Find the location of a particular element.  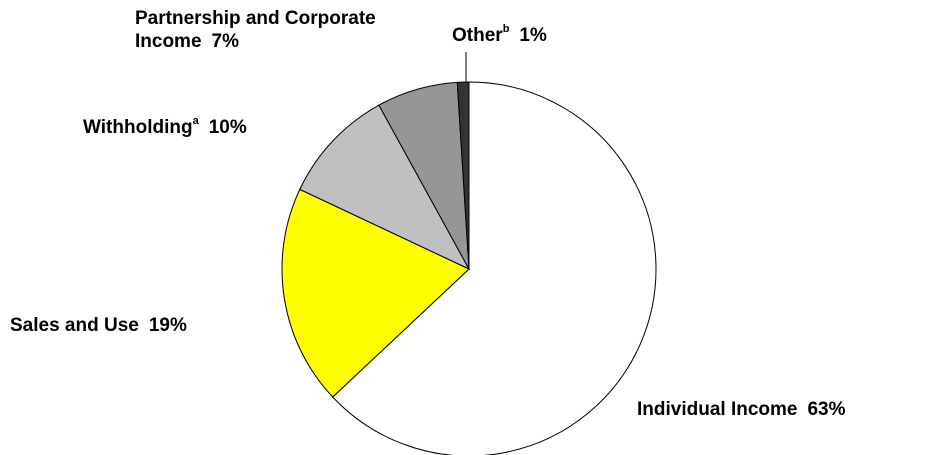

category-label: Withholding is located at coordinates (138, 127).